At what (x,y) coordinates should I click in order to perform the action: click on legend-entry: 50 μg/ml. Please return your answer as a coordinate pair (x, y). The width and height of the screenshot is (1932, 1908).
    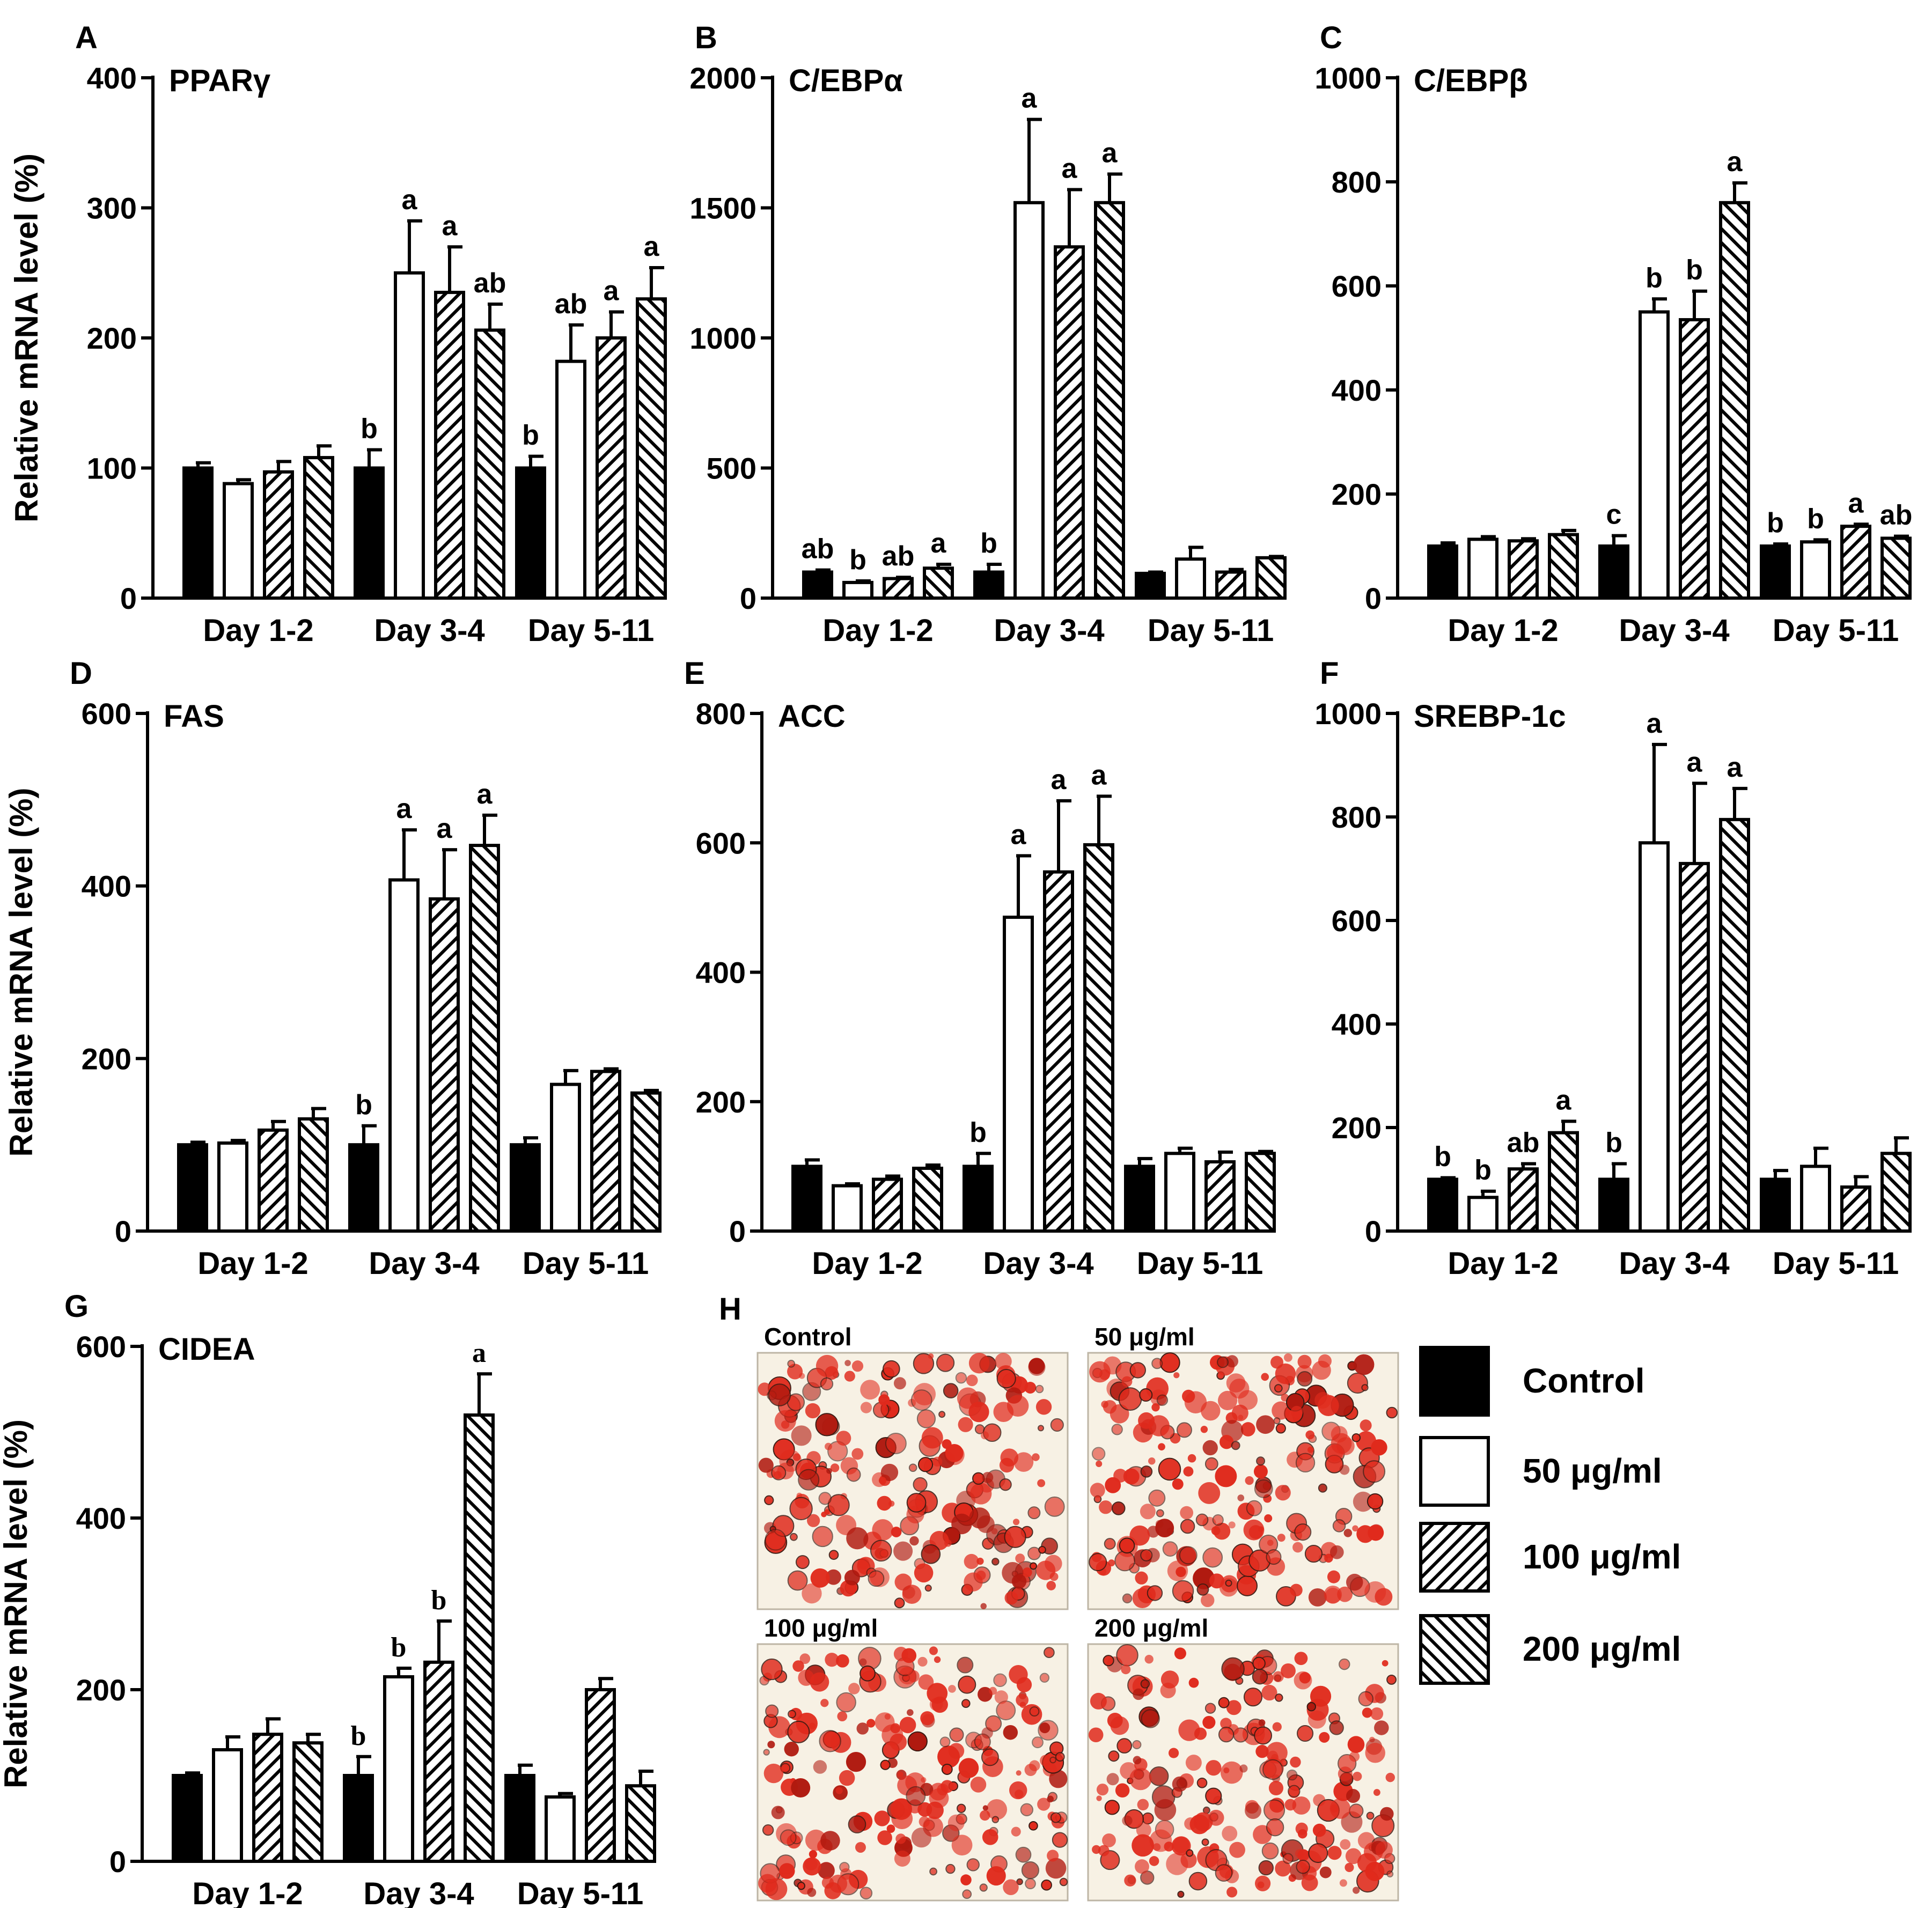
    Looking at the image, I should click on (1540, 1471).